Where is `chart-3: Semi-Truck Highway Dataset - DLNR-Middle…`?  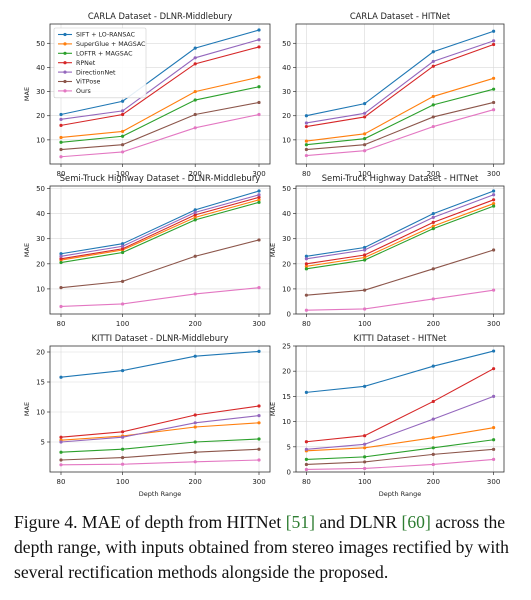 chart-3: Semi-Truck Highway Dataset - DLNR-Middle… is located at coordinates (147, 250).